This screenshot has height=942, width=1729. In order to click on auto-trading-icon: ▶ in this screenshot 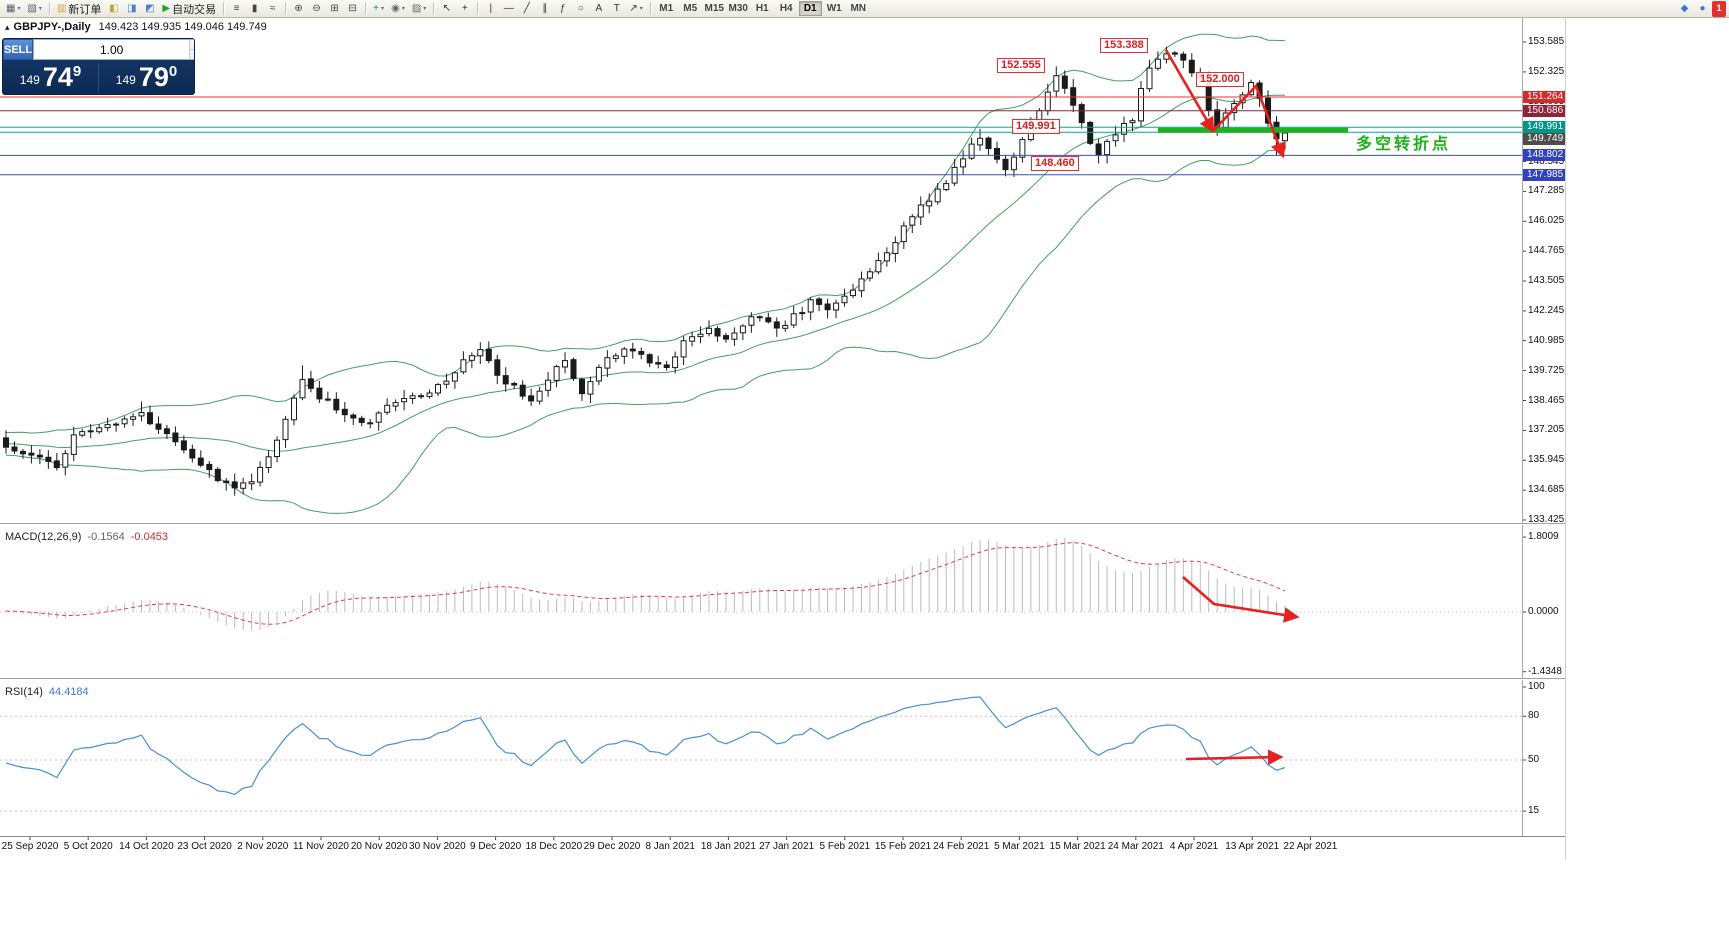, I will do `click(166, 8)`.